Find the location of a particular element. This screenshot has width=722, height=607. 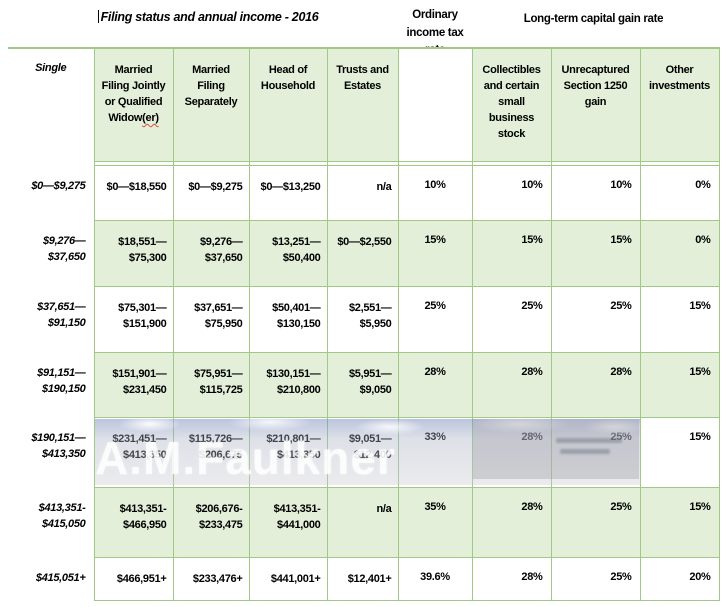

table-cell: $413,351- $415,050 is located at coordinates (51, 522).